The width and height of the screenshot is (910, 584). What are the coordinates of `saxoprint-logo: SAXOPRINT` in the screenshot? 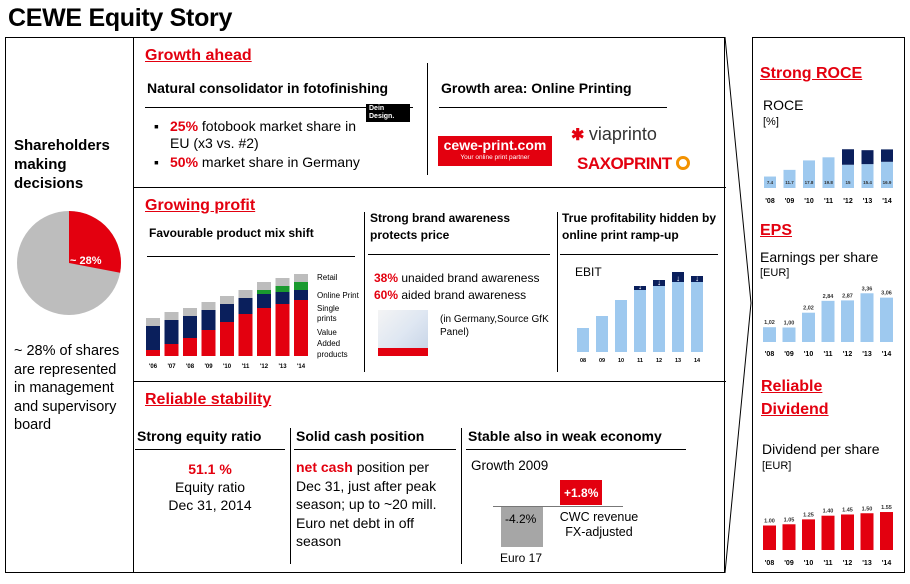 It's located at (634, 164).